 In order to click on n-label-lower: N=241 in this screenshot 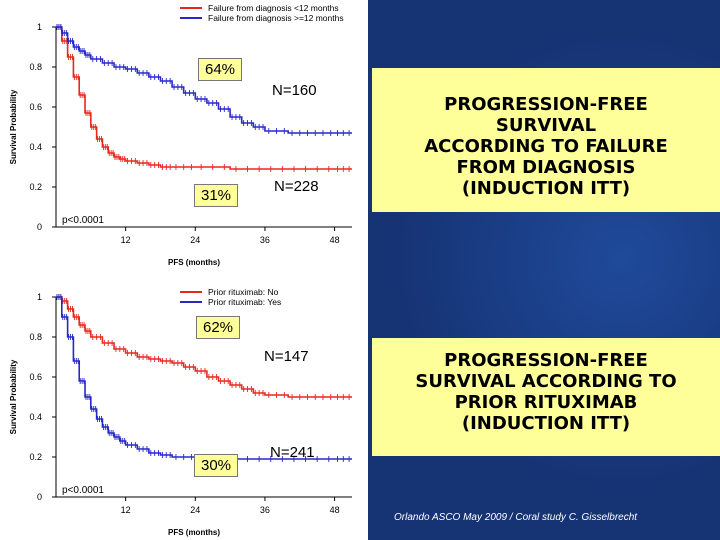, I will do `click(292, 452)`.